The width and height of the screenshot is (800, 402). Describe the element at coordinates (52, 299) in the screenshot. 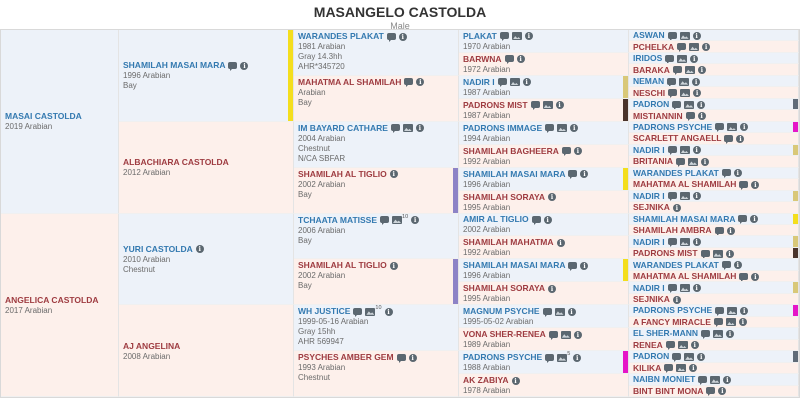

I see `horse-link-angelica-castolda: ANGELICA CASTOLDA` at that location.